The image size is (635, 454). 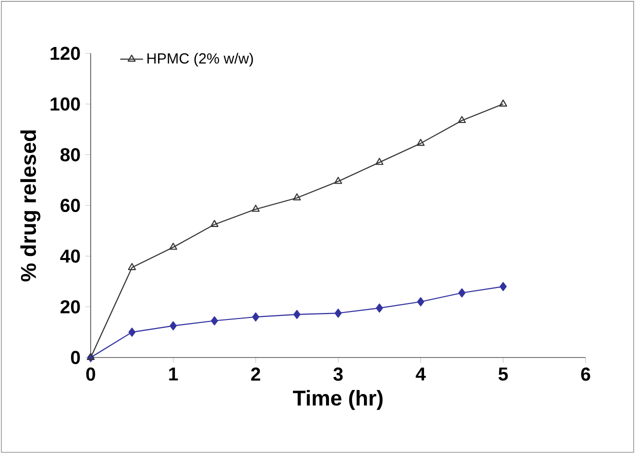 What do you see at coordinates (585, 375) in the screenshot?
I see `x-tick-label: 6` at bounding box center [585, 375].